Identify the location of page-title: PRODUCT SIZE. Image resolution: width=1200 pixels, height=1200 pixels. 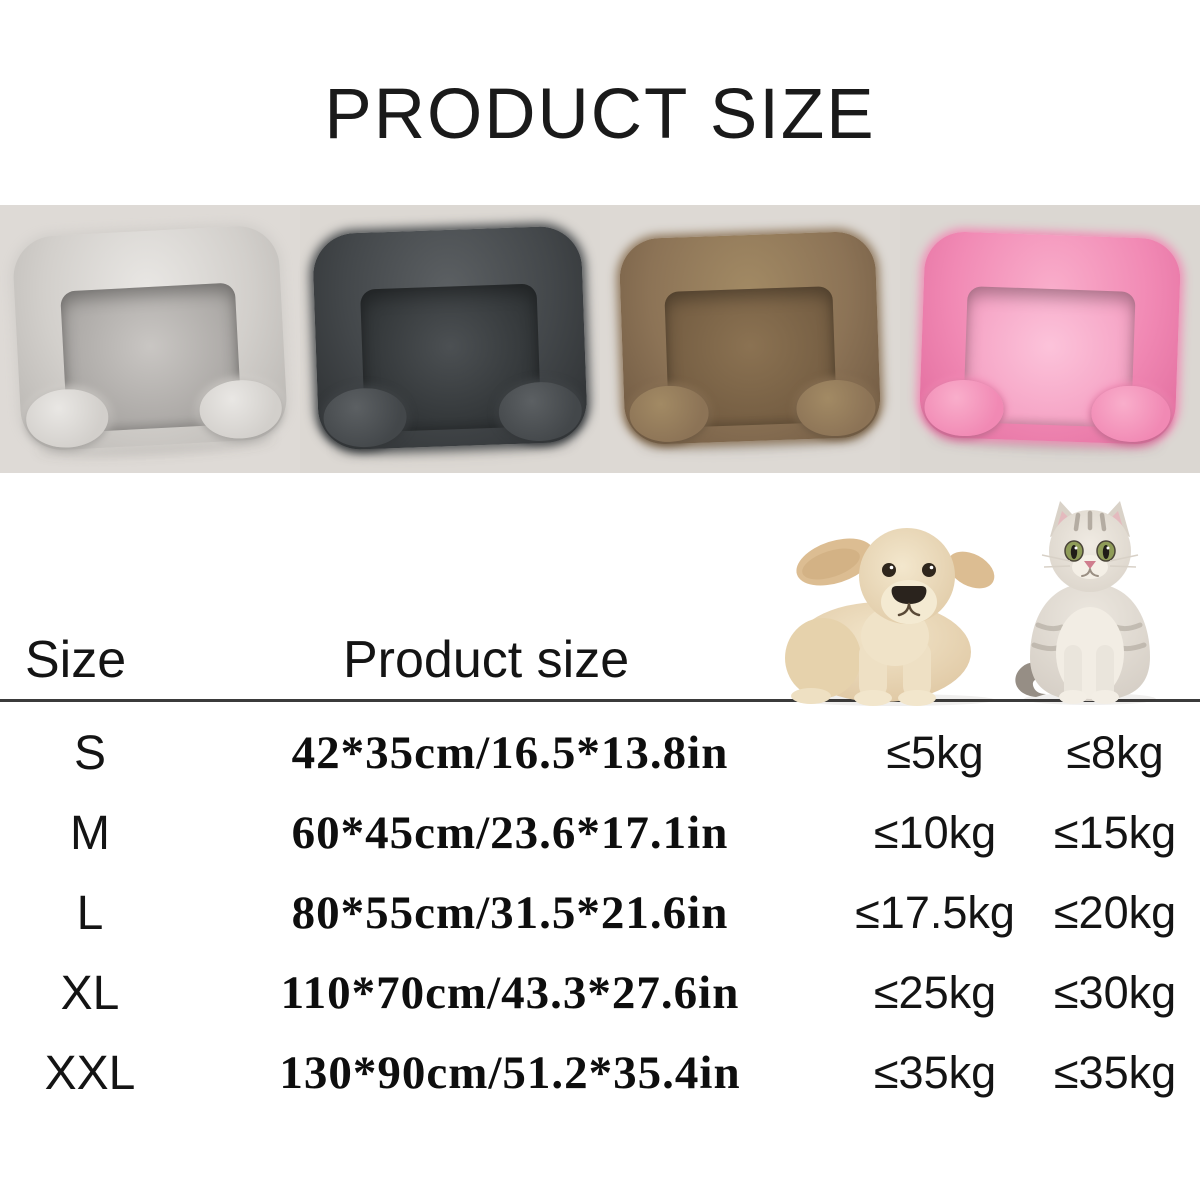
(600, 114).